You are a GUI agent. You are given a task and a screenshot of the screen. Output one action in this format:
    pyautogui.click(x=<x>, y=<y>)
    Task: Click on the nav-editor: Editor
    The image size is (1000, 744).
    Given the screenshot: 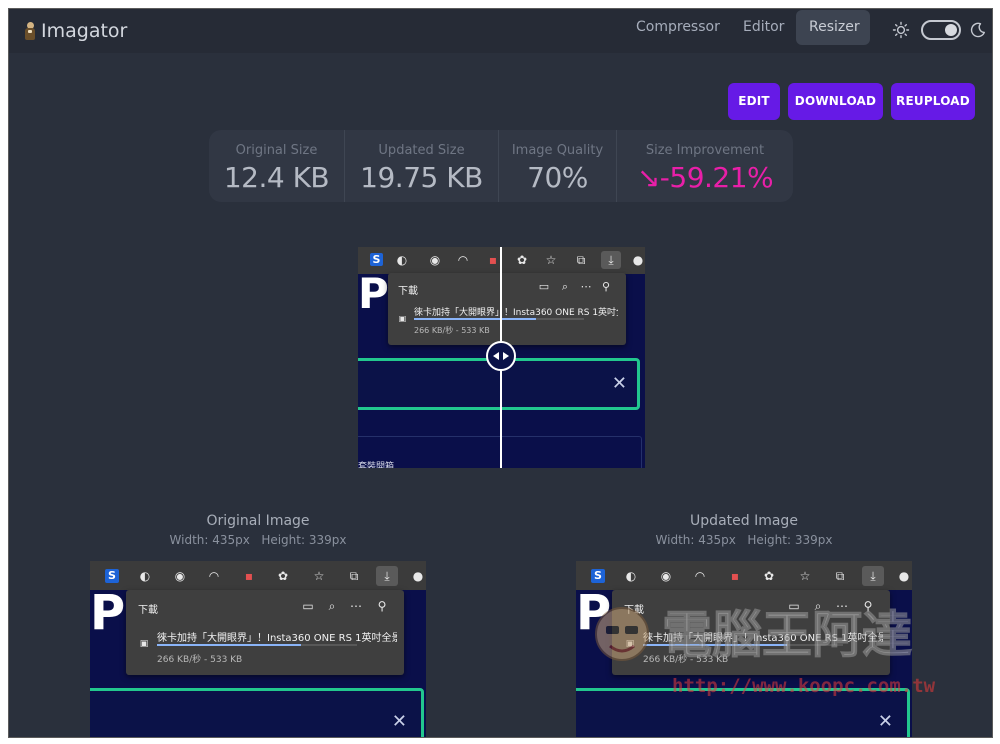 What is the action you would take?
    pyautogui.click(x=764, y=27)
    